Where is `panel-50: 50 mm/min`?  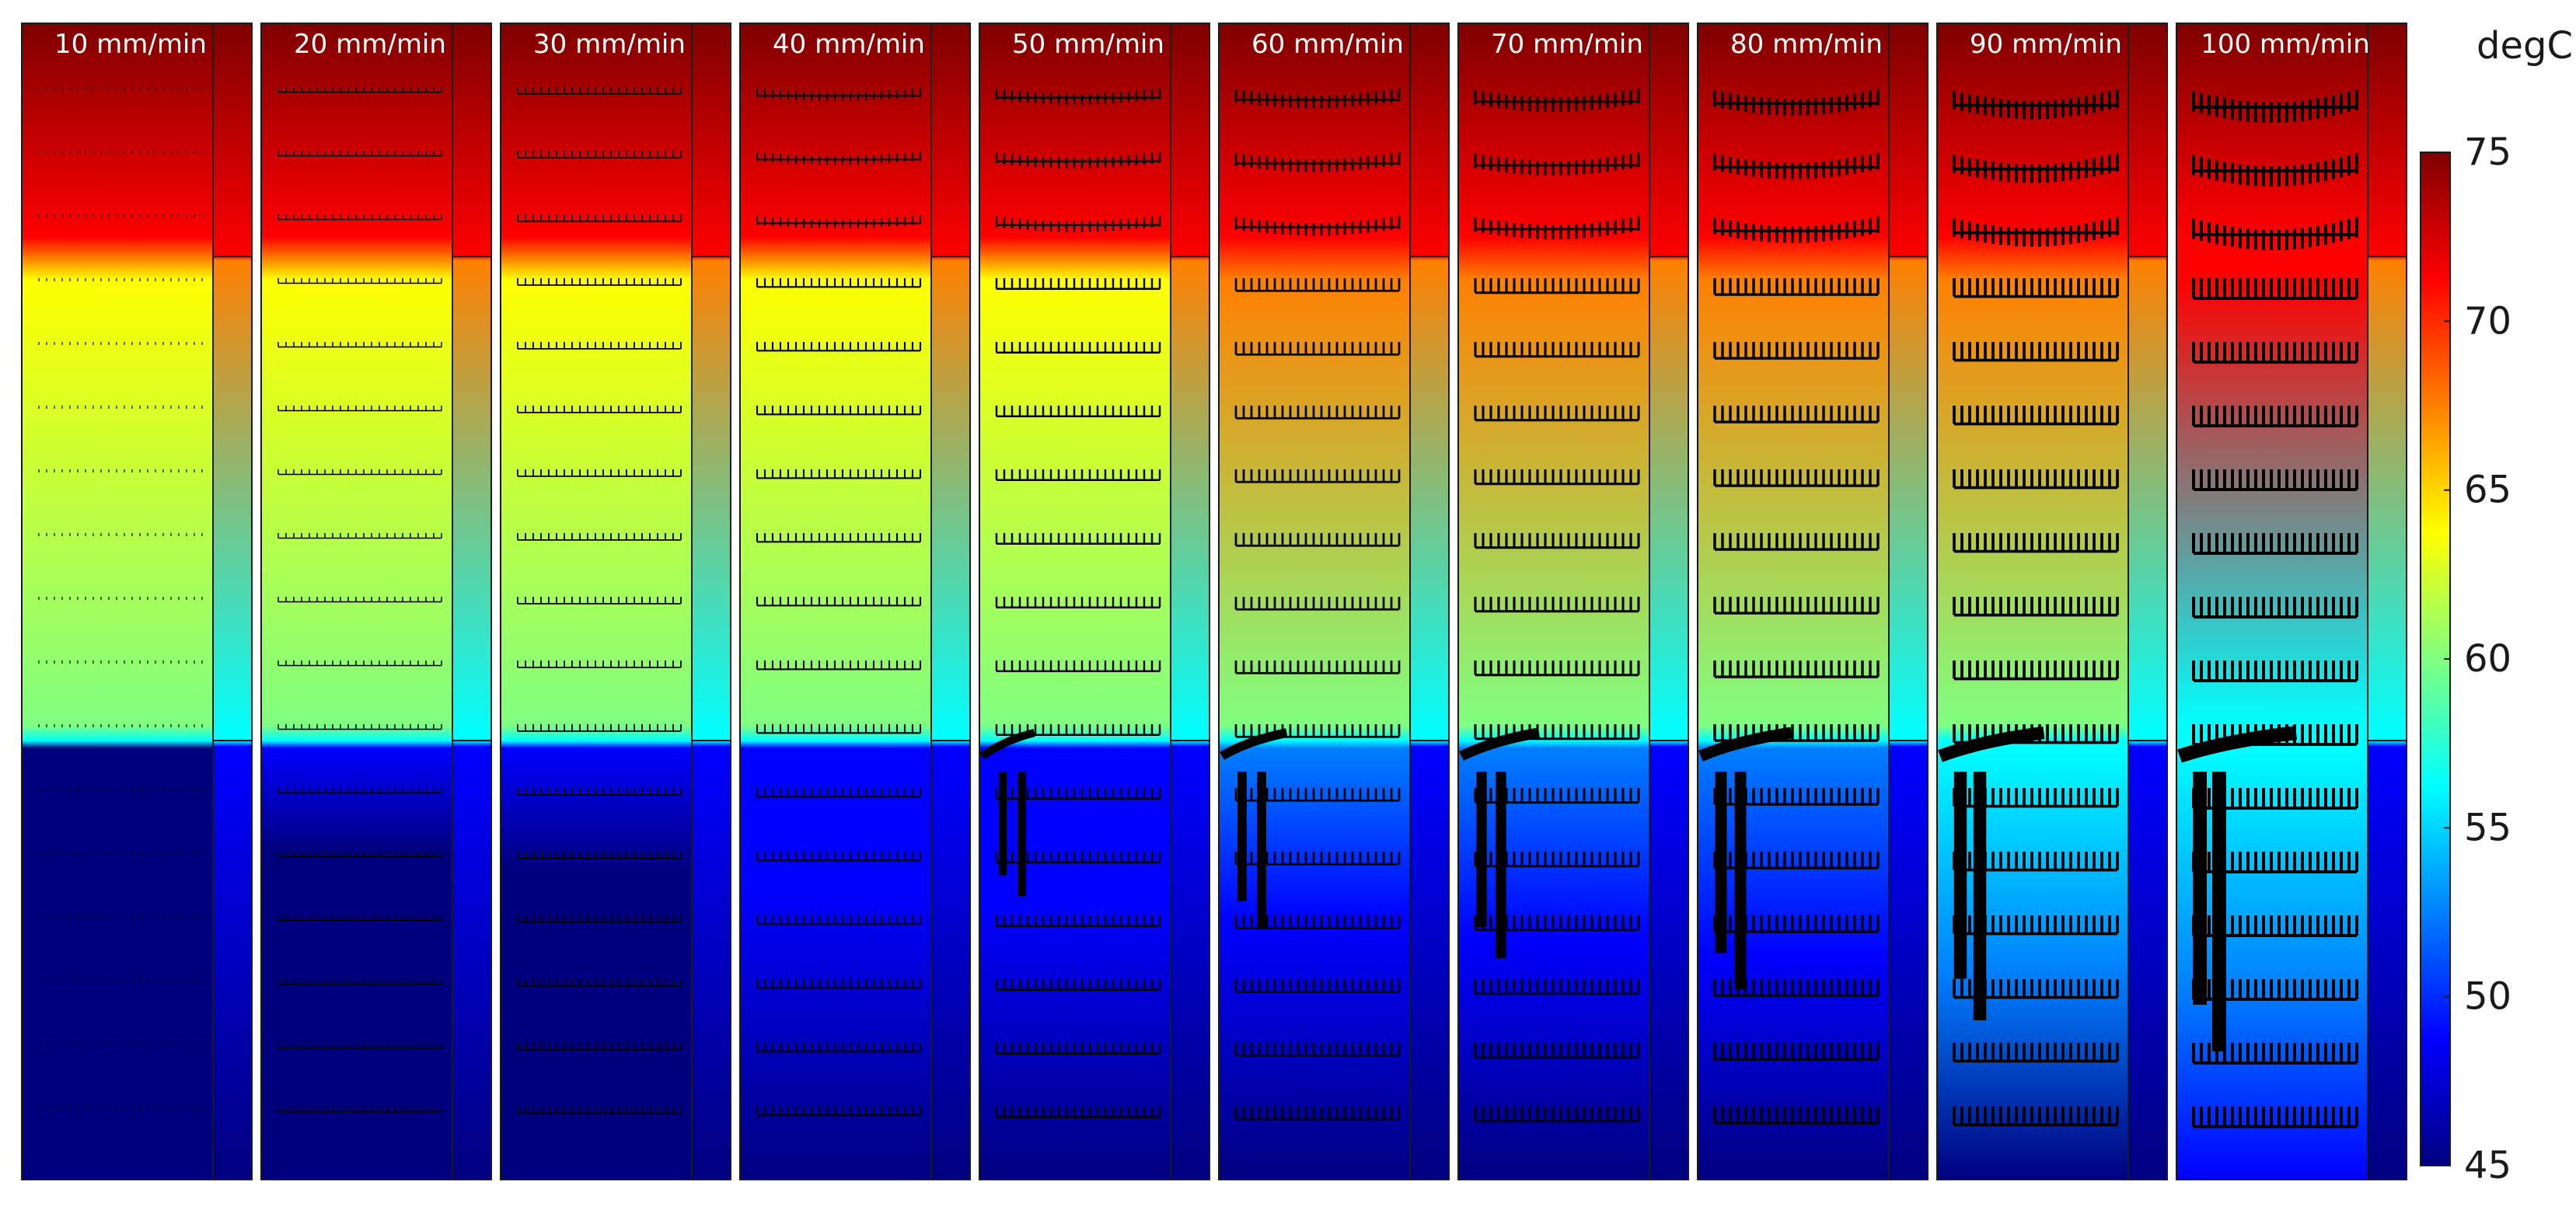
panel-50: 50 mm/min is located at coordinates (1094, 601).